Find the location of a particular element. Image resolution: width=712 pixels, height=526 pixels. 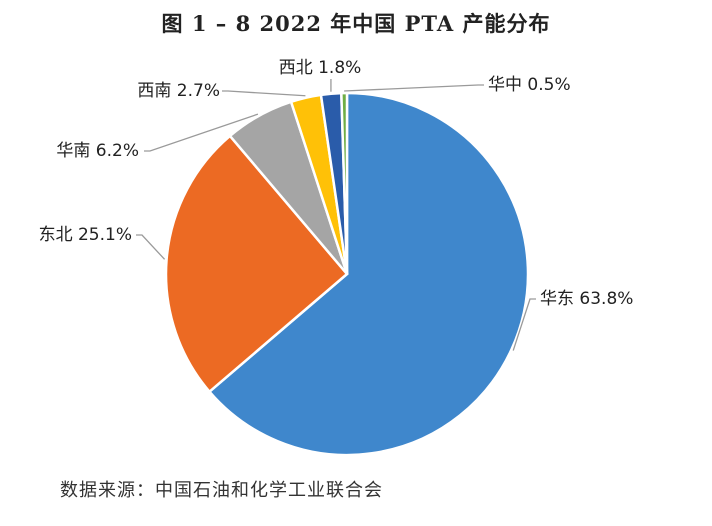

slice-label-4: 西南 2.7% is located at coordinates (178, 91).